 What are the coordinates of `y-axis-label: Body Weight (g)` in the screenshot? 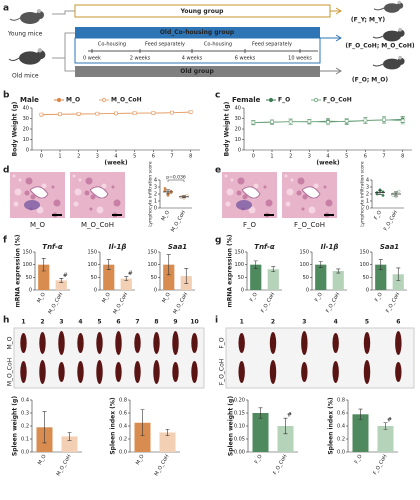 It's located at (227, 128).